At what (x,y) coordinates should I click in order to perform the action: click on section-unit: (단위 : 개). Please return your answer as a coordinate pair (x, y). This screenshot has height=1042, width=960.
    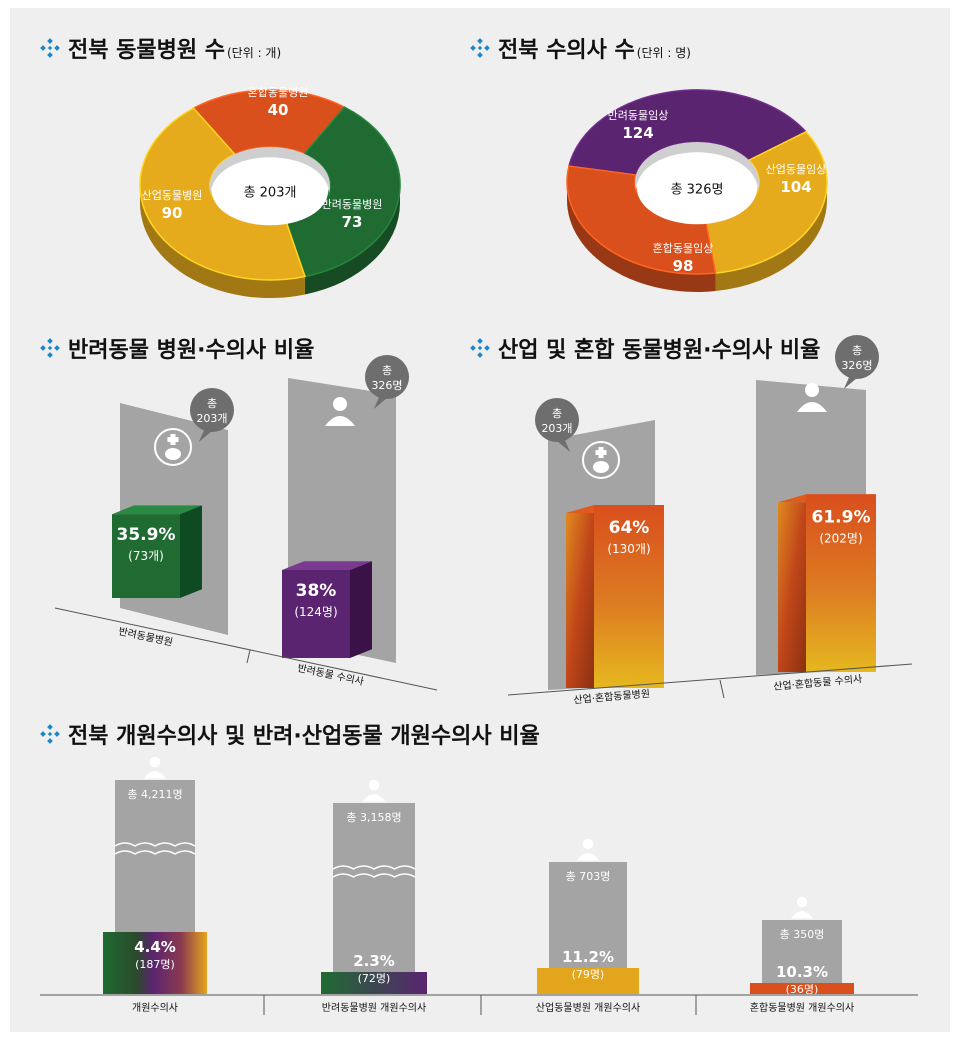
    Looking at the image, I should click on (254, 53).